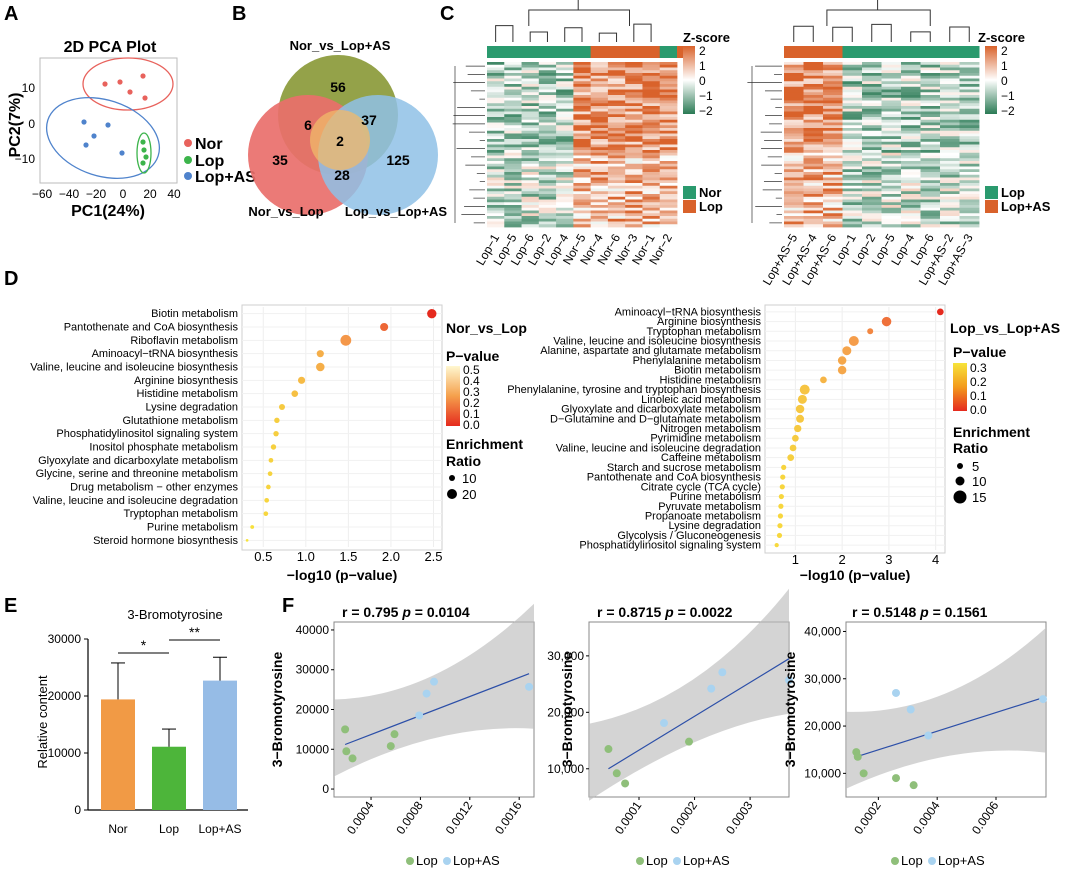 The height and width of the screenshot is (873, 1065). What do you see at coordinates (15, 125) in the screenshot?
I see `pca-ylabel: PC2(7%)` at bounding box center [15, 125].